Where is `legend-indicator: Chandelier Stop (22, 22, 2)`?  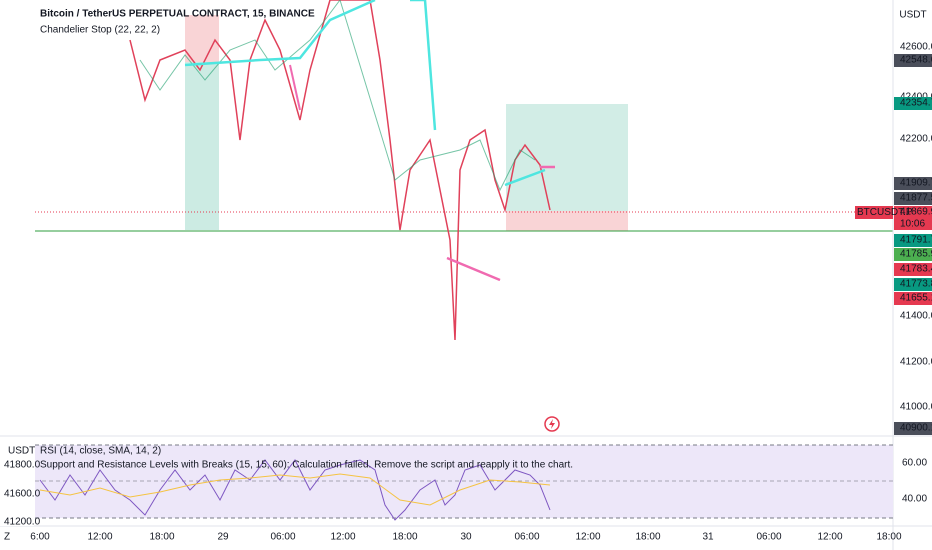
legend-indicator: Chandelier Stop (22, 22, 2) is located at coordinates (100, 30).